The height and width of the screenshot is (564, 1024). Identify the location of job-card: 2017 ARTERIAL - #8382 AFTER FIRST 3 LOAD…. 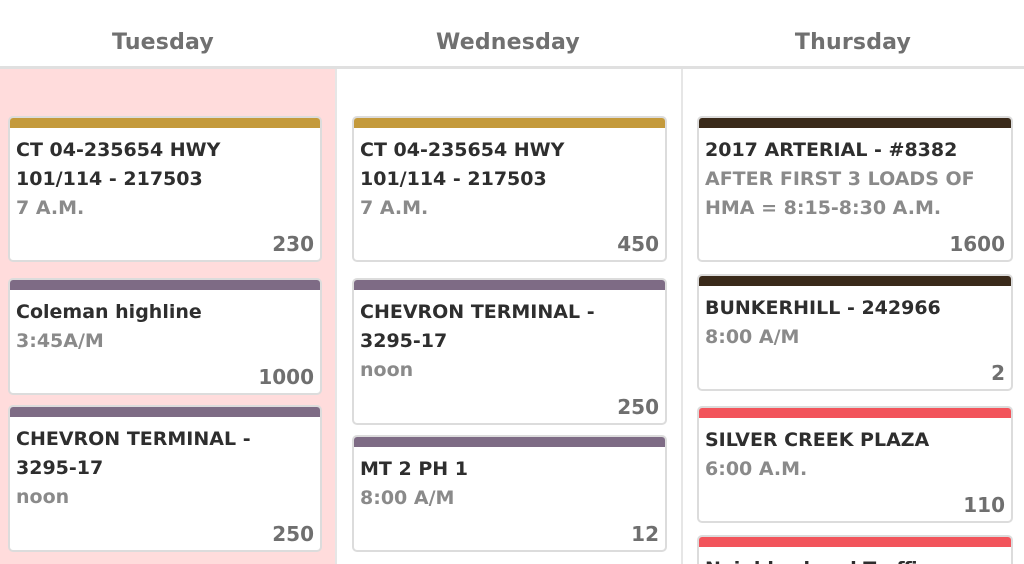
(855, 189).